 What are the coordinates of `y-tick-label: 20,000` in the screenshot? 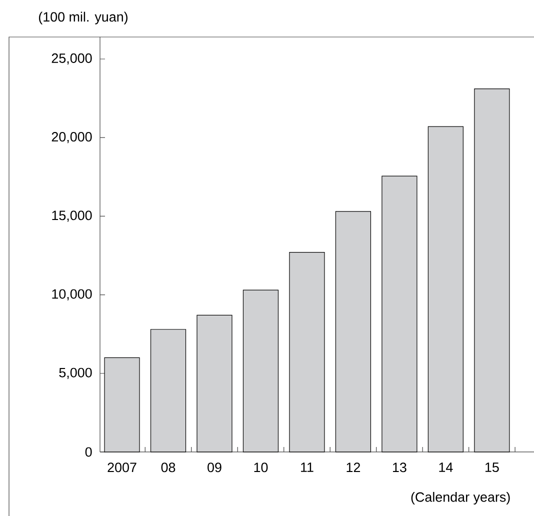 It's located at (72, 138).